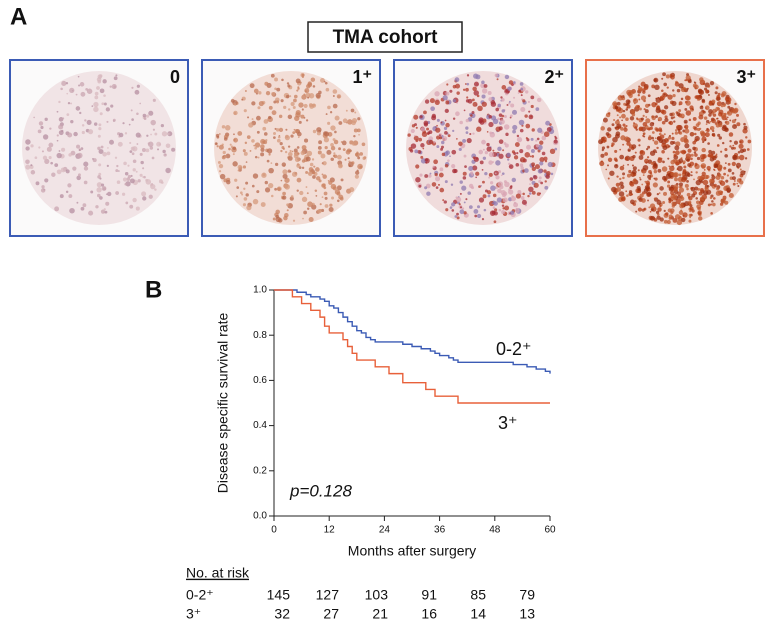 The height and width of the screenshot is (642, 767). I want to click on y-tick-label: 0.0, so click(260, 516).